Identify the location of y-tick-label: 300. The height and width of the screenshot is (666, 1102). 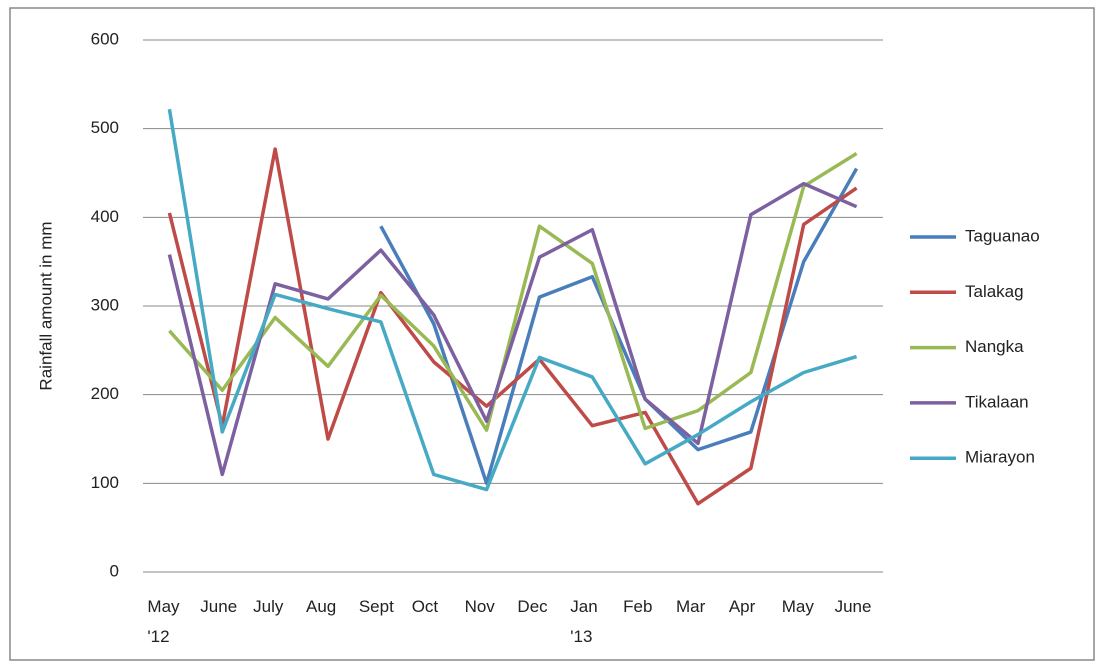
(105, 304).